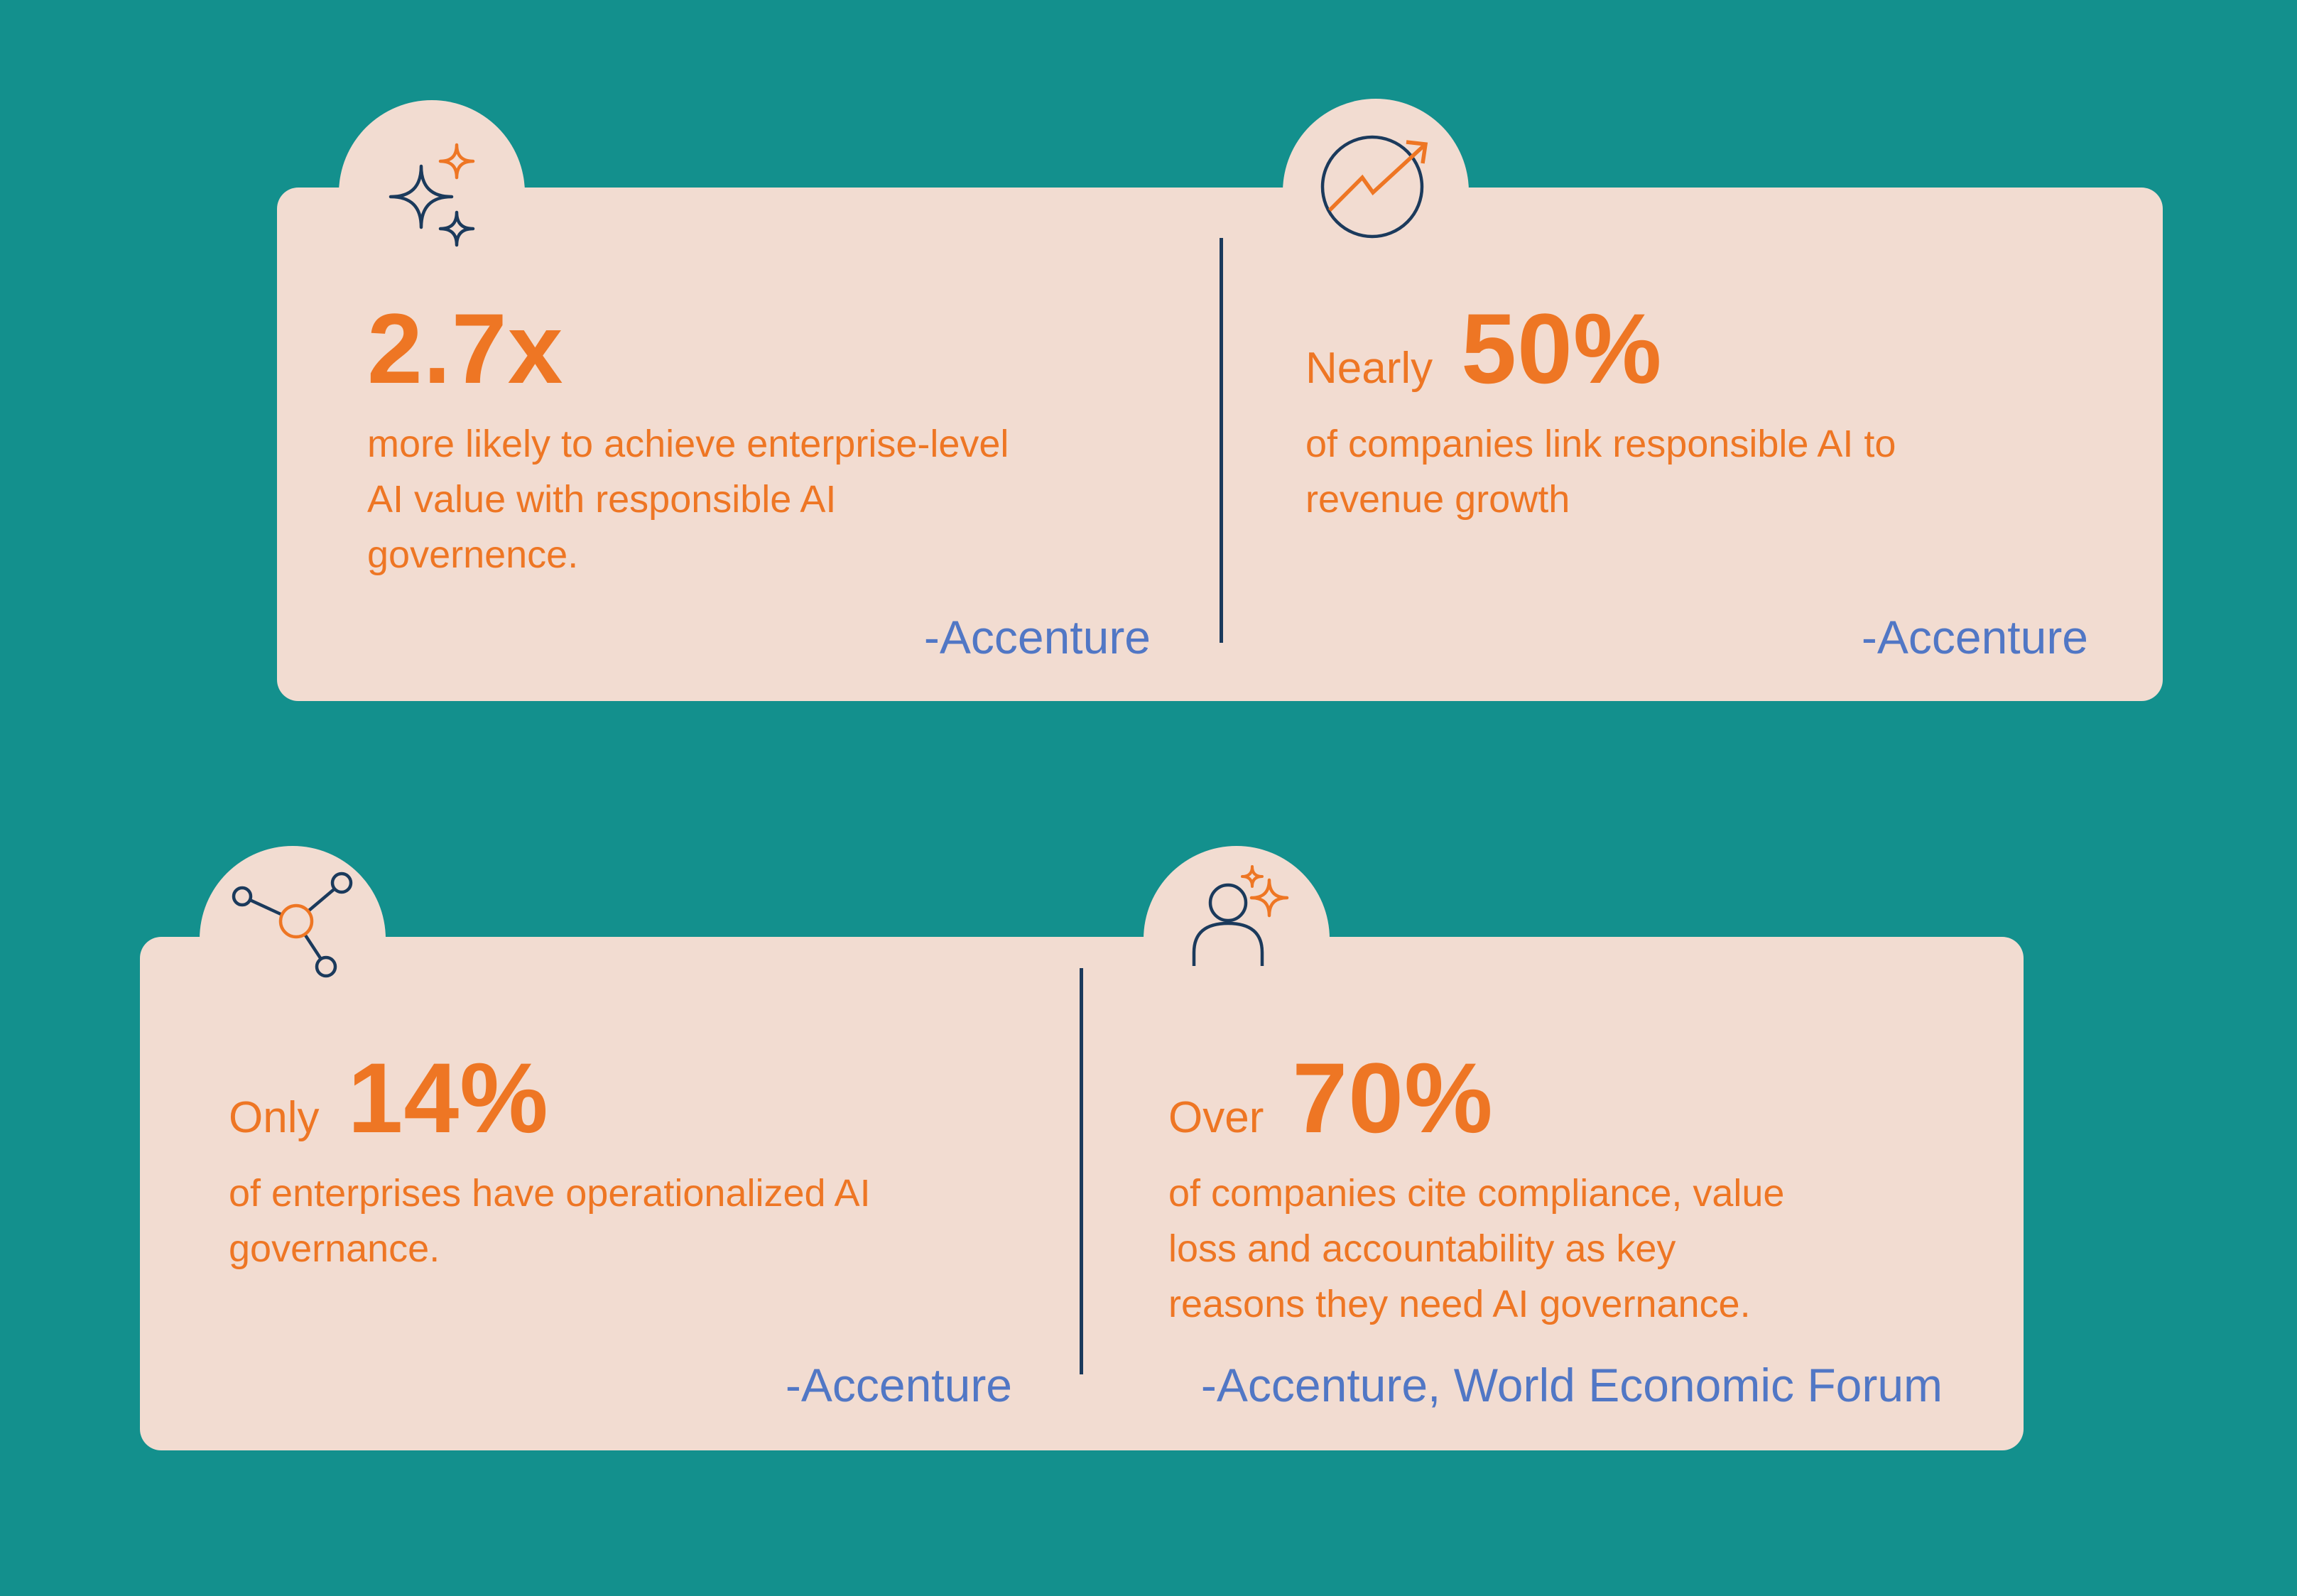  Describe the element at coordinates (1393, 1097) in the screenshot. I see `stat-number: 70%` at that location.